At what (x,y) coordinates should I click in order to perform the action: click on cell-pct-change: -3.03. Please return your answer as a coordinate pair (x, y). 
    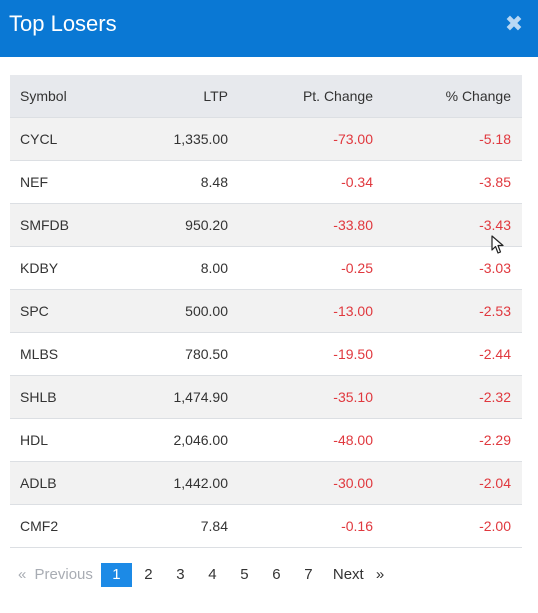
    Looking at the image, I should click on (495, 268).